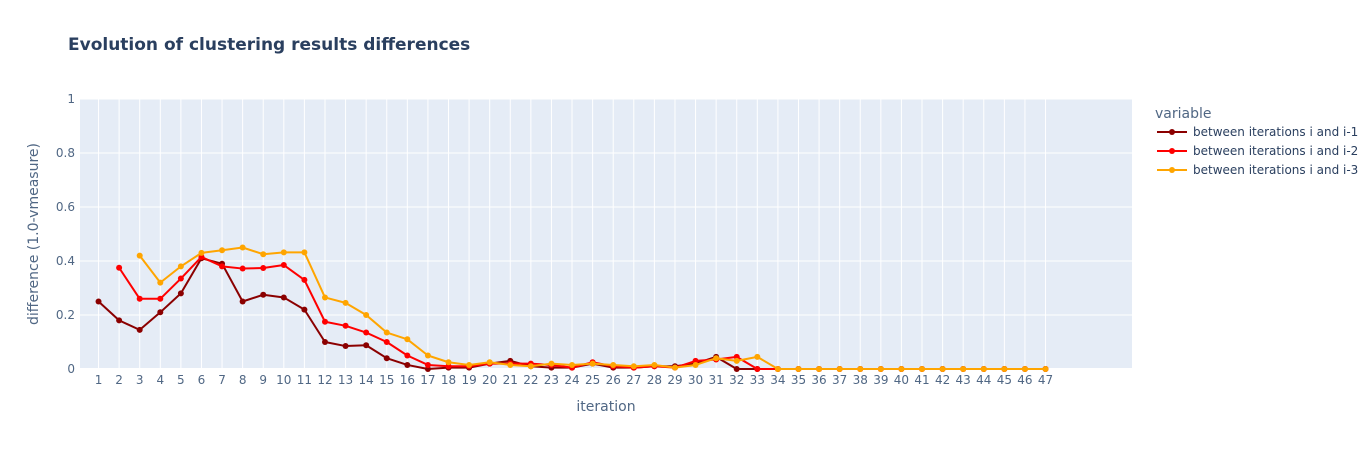 The height and width of the screenshot is (450, 1363). I want to click on x-tick-label: 20, so click(489, 380).